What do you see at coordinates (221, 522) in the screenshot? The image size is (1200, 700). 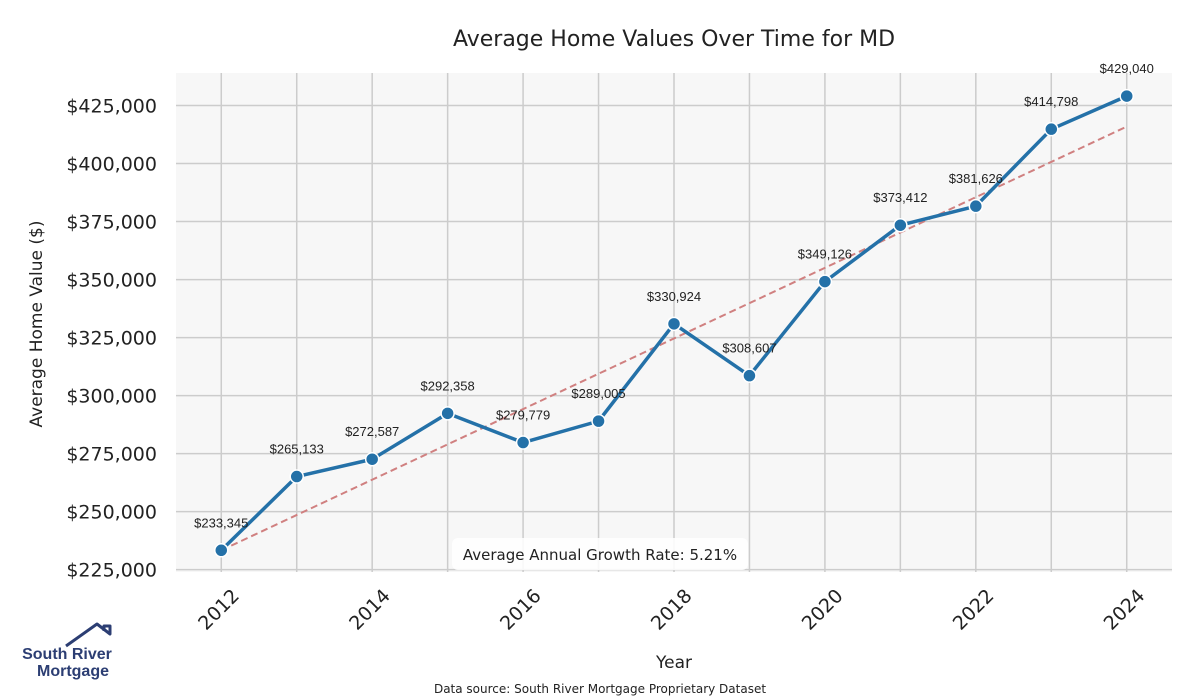 I see `data-label: $233,345` at bounding box center [221, 522].